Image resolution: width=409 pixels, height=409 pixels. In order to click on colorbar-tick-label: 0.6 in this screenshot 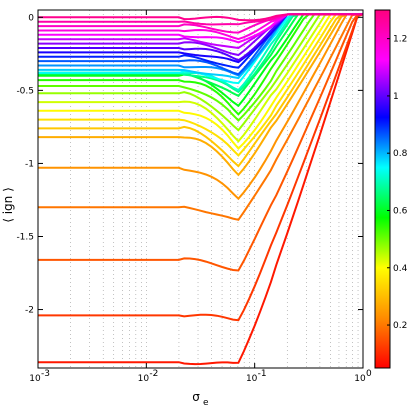, I will do `click(400, 211)`.